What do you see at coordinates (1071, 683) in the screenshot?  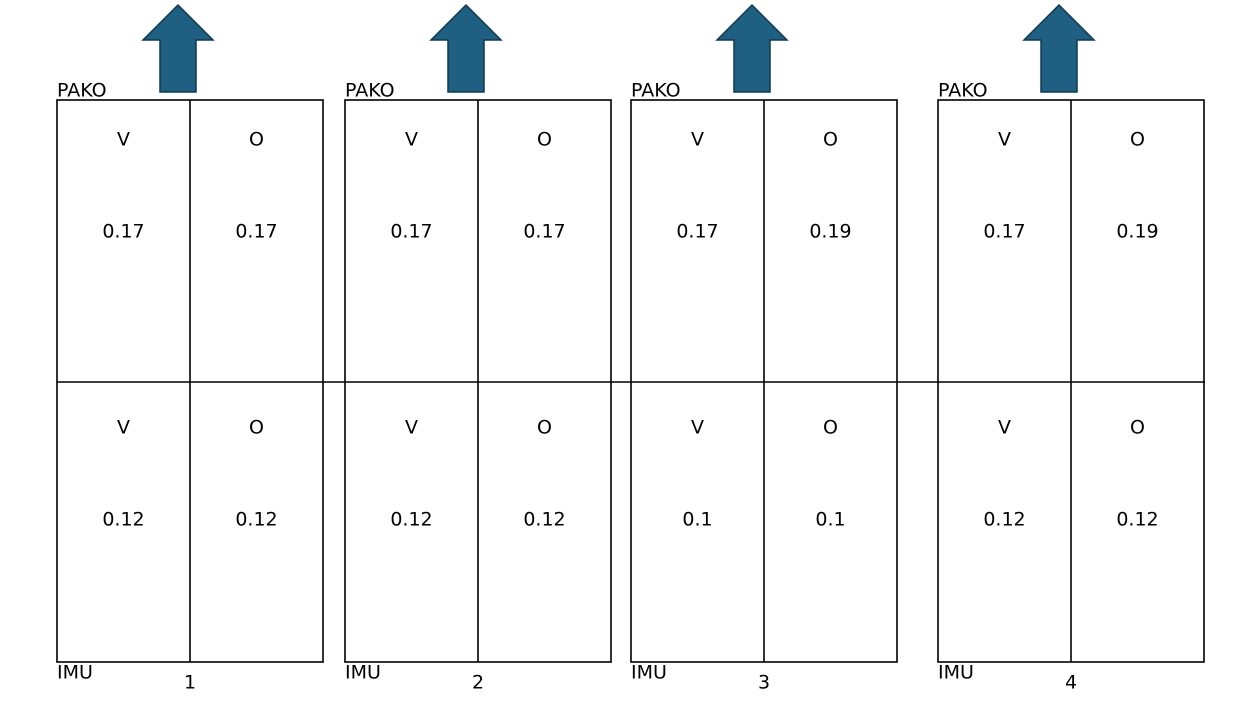 I see `panel-number: 4` at bounding box center [1071, 683].